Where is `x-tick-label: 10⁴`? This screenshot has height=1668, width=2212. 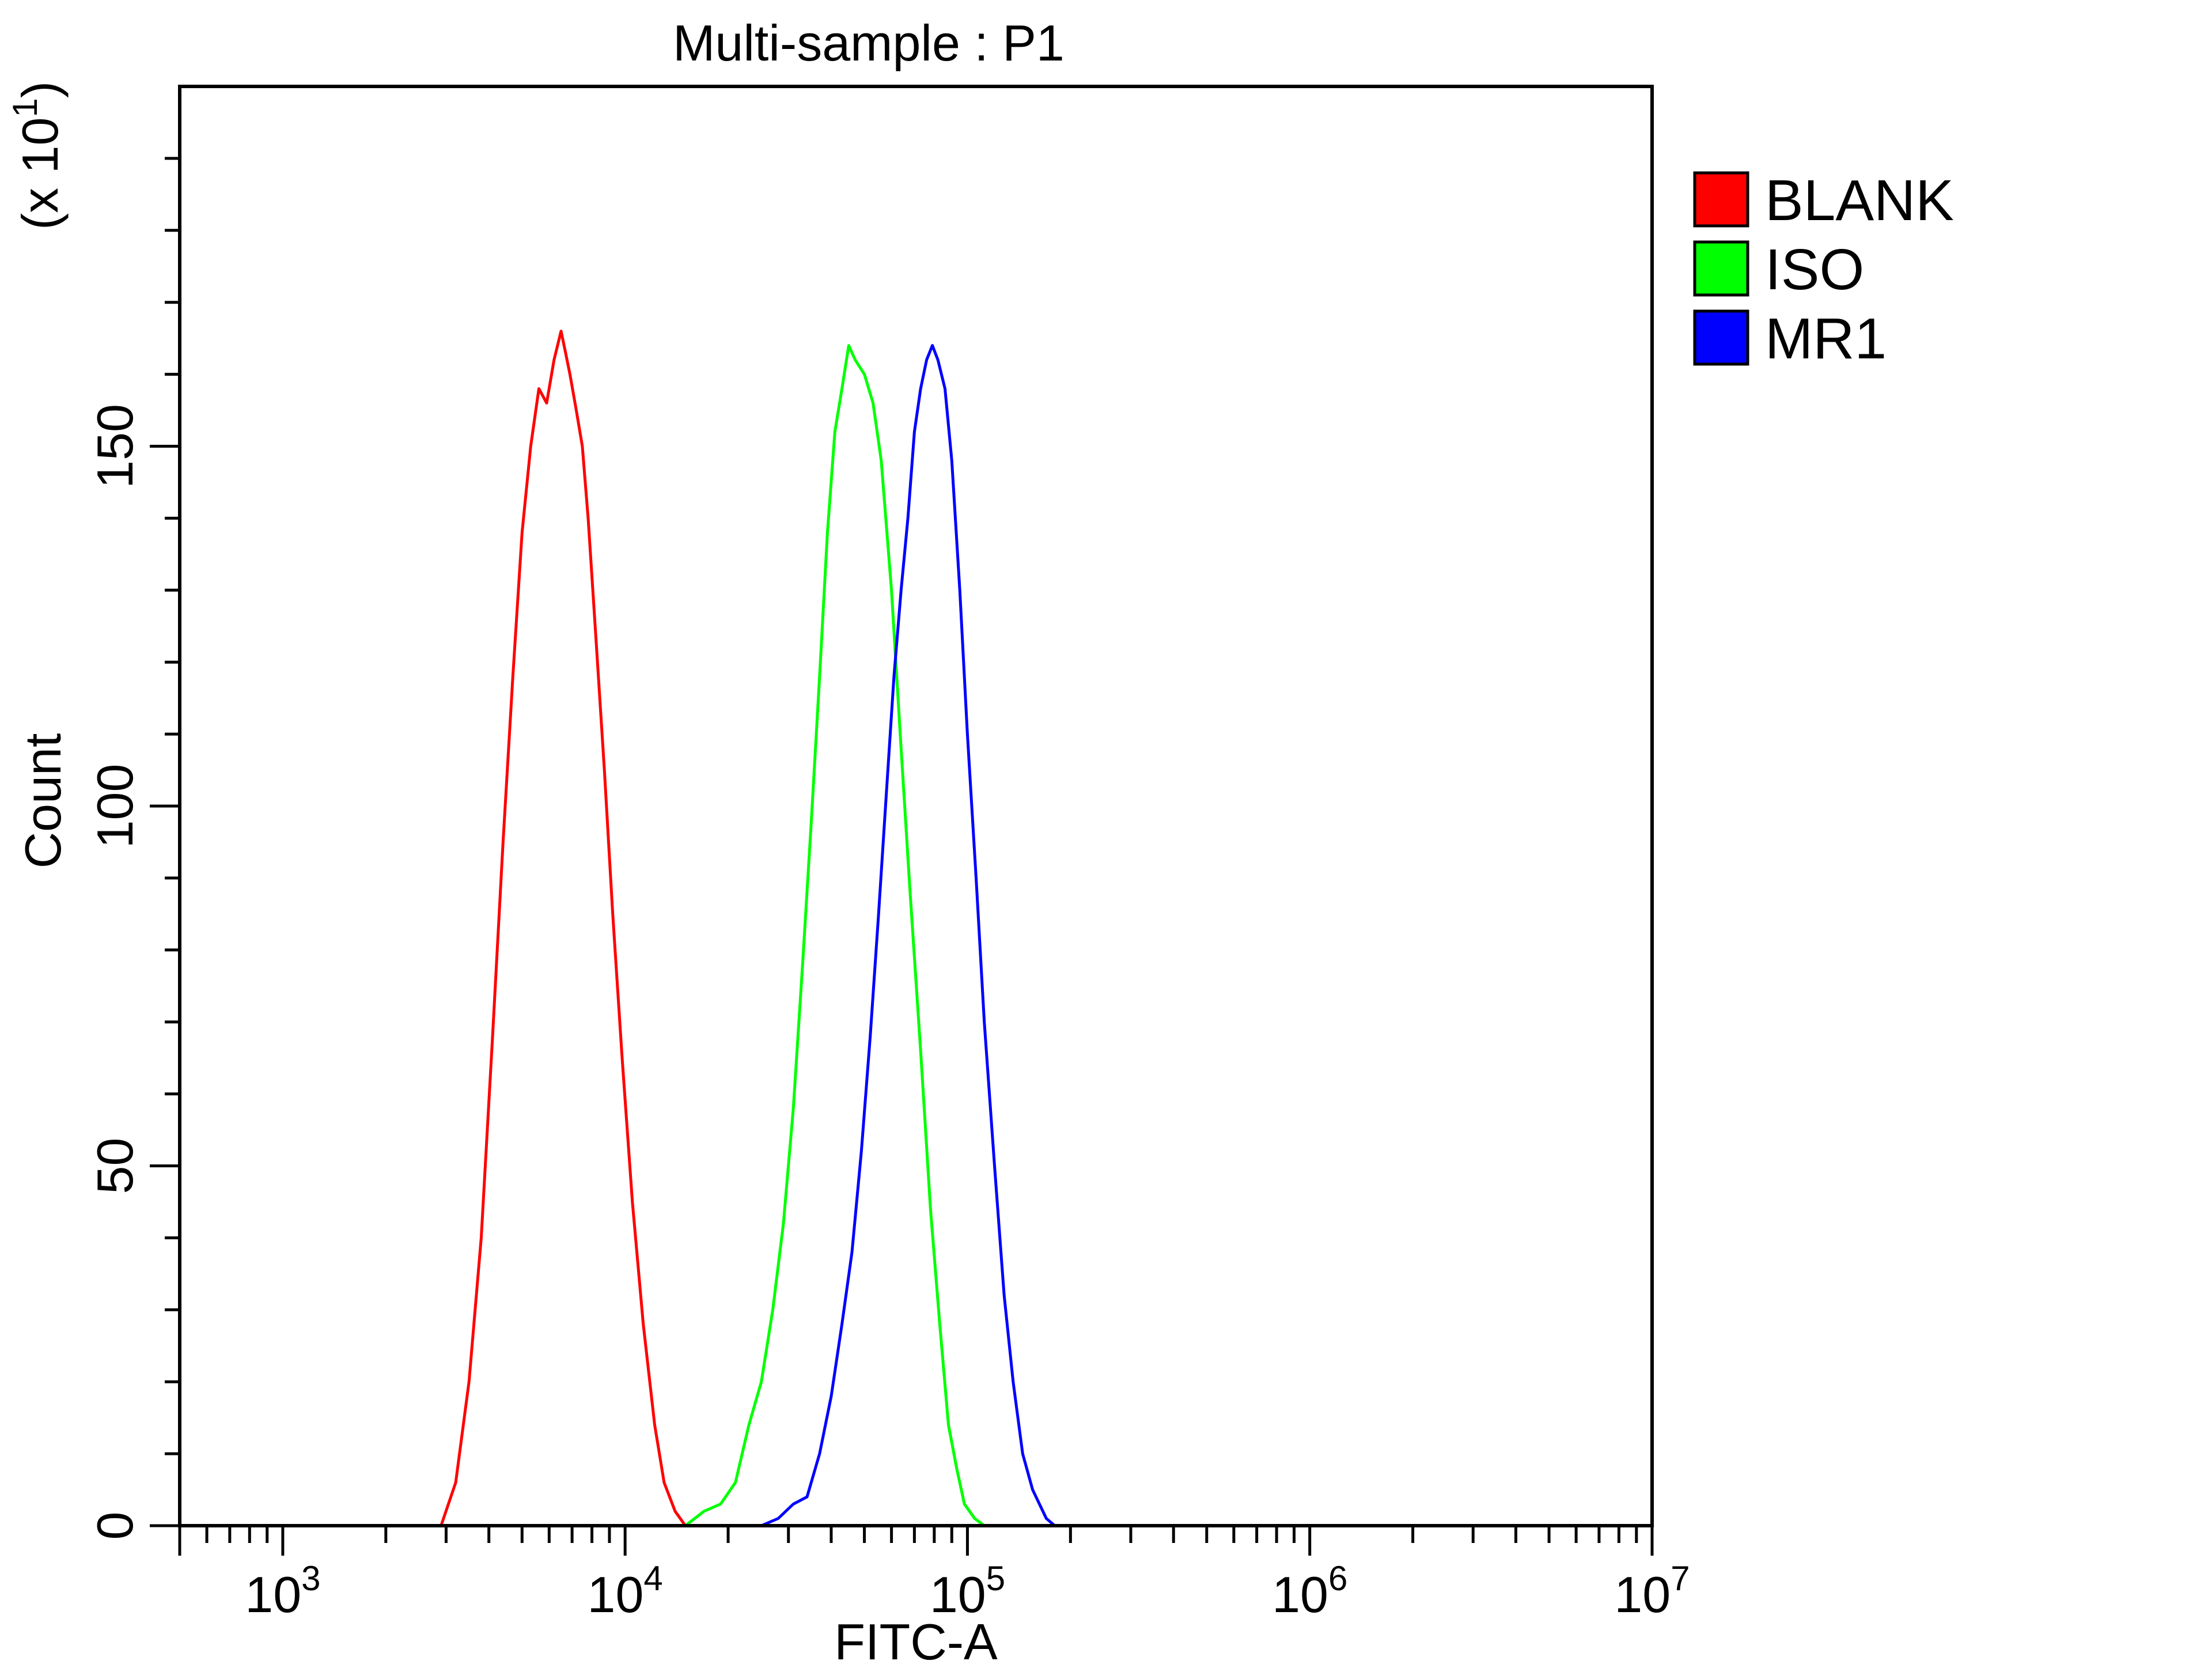
x-tick-label: 10⁴ is located at coordinates (625, 1591).